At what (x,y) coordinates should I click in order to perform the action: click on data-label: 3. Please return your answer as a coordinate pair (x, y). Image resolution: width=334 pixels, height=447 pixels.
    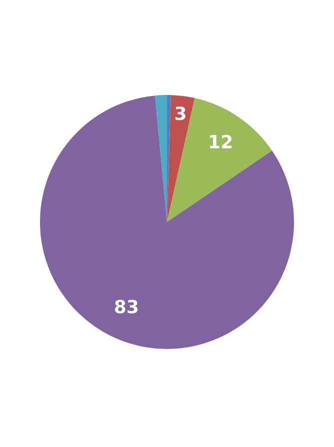
    Looking at the image, I should click on (180, 113).